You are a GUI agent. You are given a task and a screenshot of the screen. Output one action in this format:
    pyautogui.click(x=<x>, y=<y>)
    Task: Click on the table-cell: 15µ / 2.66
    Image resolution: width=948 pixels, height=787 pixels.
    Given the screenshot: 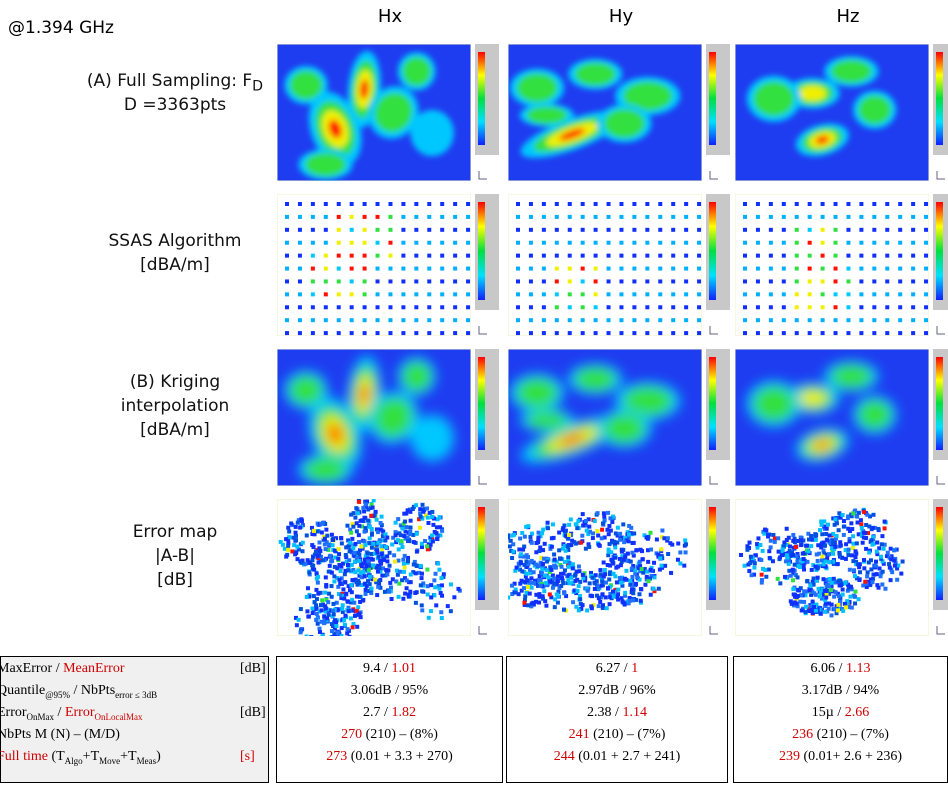 What is the action you would take?
    pyautogui.click(x=840, y=713)
    